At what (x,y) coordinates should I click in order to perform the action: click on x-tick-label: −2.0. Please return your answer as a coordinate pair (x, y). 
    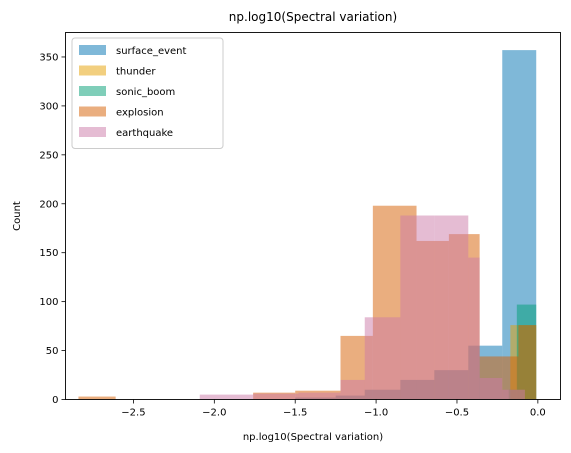
    Looking at the image, I should click on (214, 413).